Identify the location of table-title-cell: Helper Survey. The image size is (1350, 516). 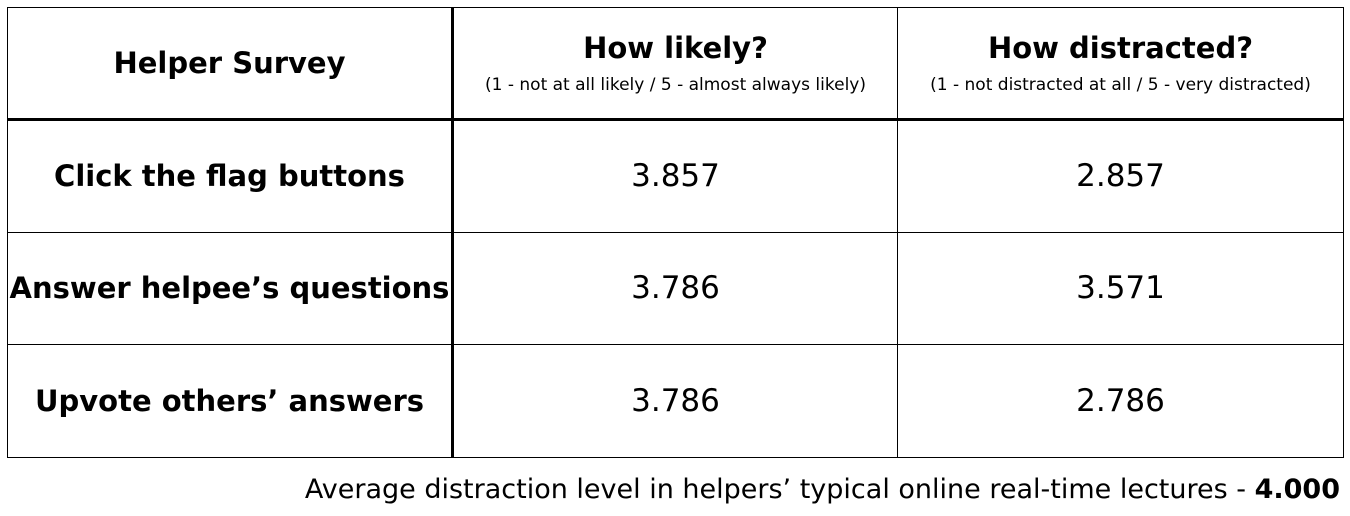
(230, 64).